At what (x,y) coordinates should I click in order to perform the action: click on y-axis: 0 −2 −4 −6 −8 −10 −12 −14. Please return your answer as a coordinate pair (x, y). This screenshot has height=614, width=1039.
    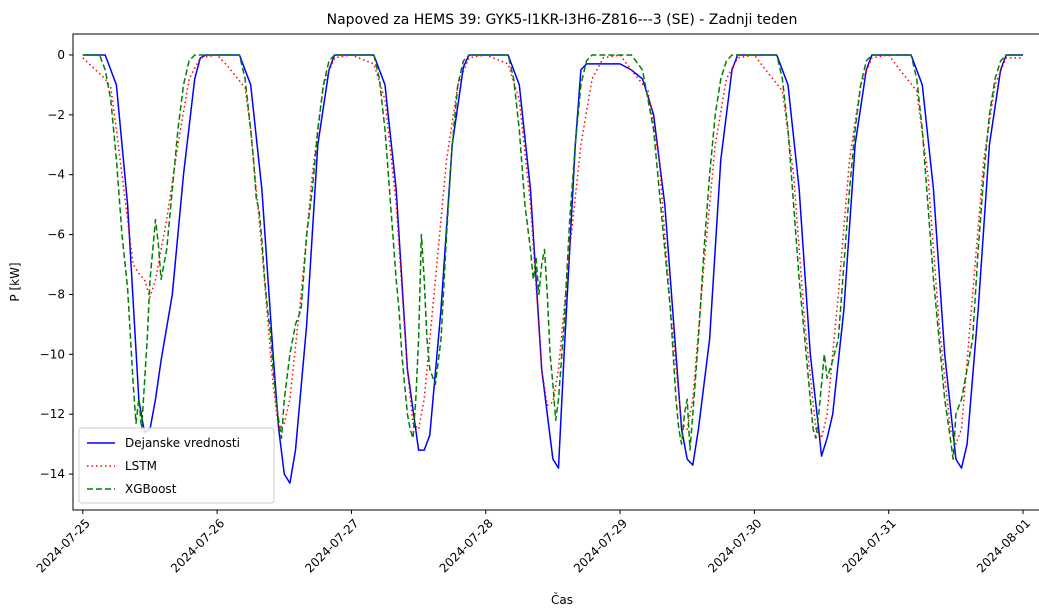
    Looking at the image, I should click on (56, 264).